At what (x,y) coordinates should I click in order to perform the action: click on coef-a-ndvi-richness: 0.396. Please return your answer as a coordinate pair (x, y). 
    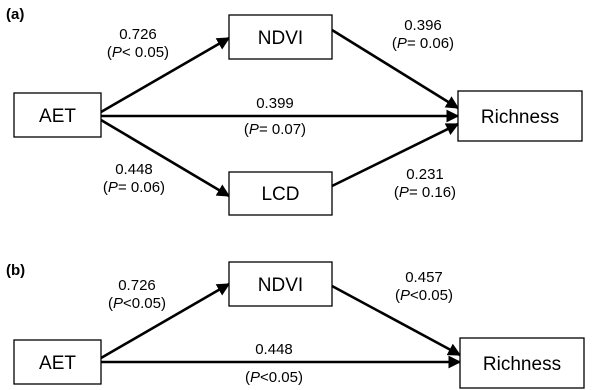
    Looking at the image, I should click on (423, 25).